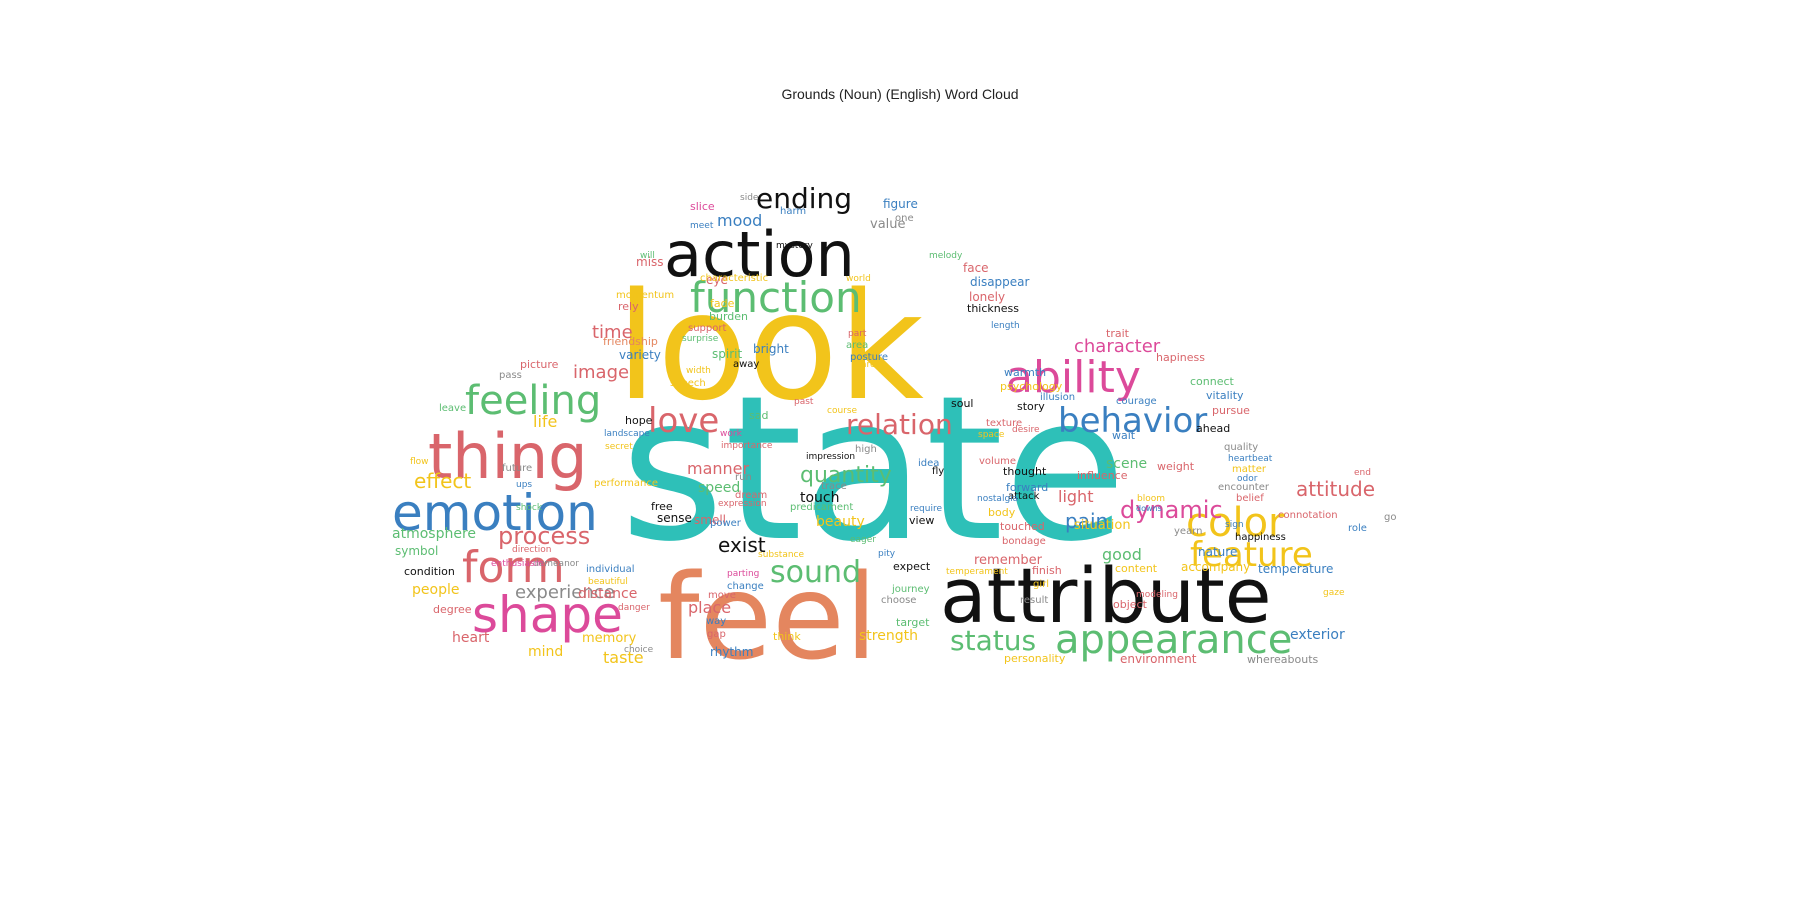 The width and height of the screenshot is (1800, 900). Describe the element at coordinates (630, 341) in the screenshot. I see `word-friendship: friendship` at that location.